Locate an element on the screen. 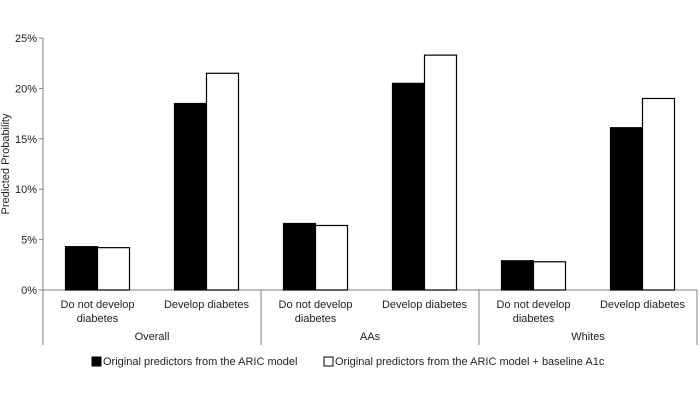 Image resolution: width=700 pixels, height=400 pixels. group-label: Whites is located at coordinates (588, 337).